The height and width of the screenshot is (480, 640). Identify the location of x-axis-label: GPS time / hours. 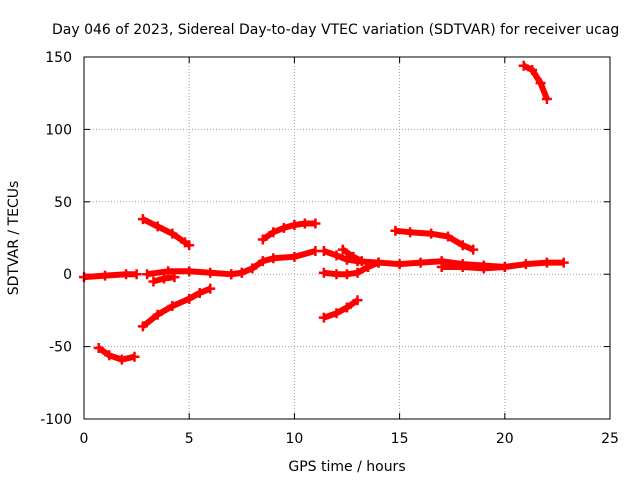
(346, 467).